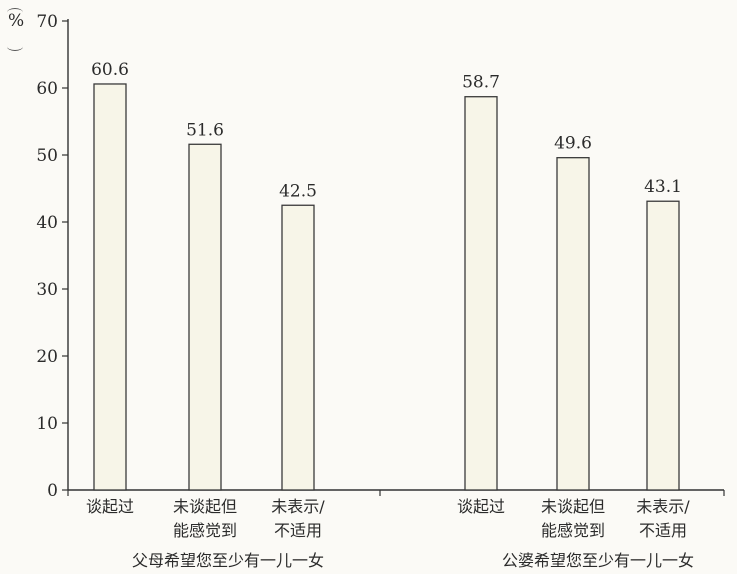  What do you see at coordinates (228, 560) in the screenshot?
I see `group-label: 父母希望您至少有一儿一女` at bounding box center [228, 560].